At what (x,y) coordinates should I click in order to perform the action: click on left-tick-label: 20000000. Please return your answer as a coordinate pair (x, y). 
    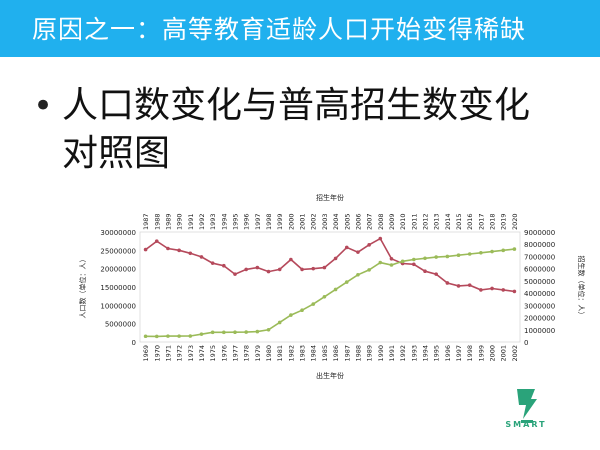
    Looking at the image, I should click on (118, 270).